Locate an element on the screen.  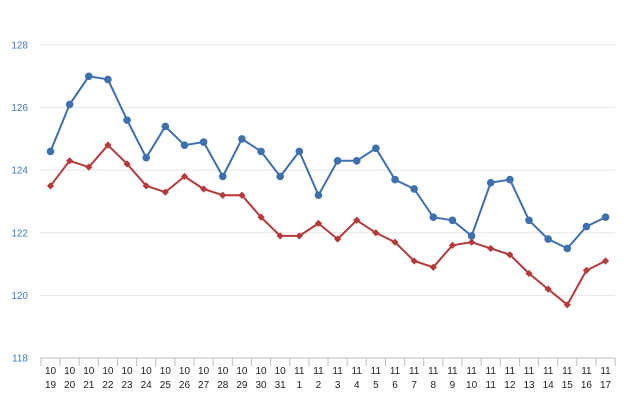
x-tick-label-day: 3 is located at coordinates (338, 385).